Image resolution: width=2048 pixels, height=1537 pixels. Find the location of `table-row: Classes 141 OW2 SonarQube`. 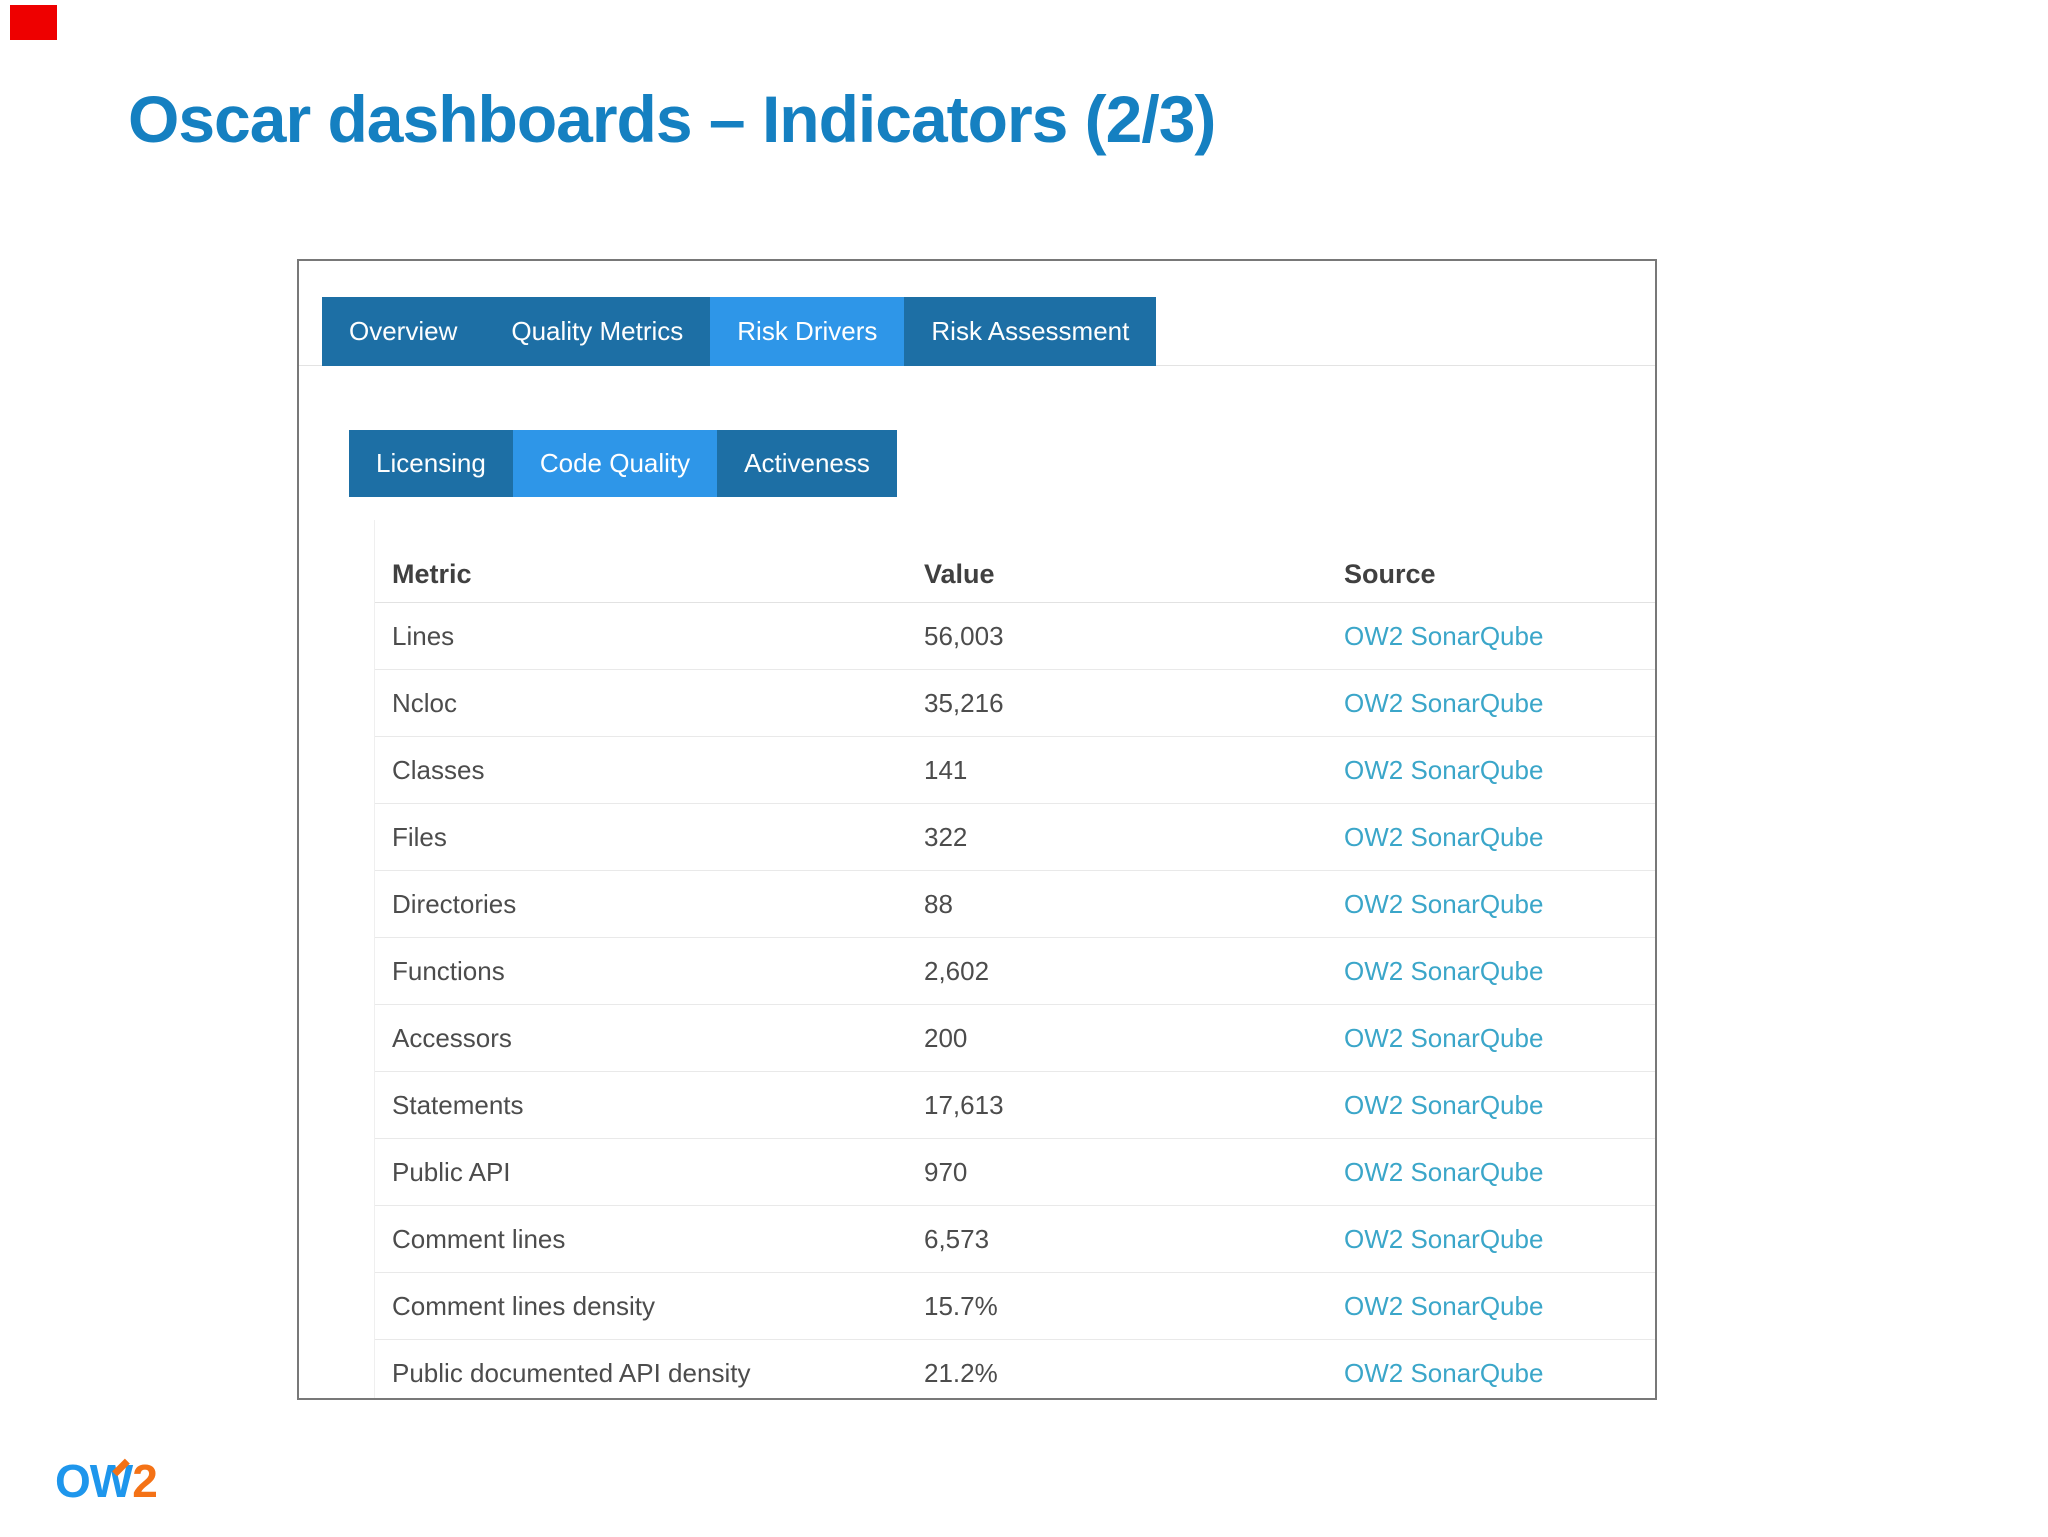

table-row: Classes 141 OW2 SonarQube is located at coordinates (1015, 770).